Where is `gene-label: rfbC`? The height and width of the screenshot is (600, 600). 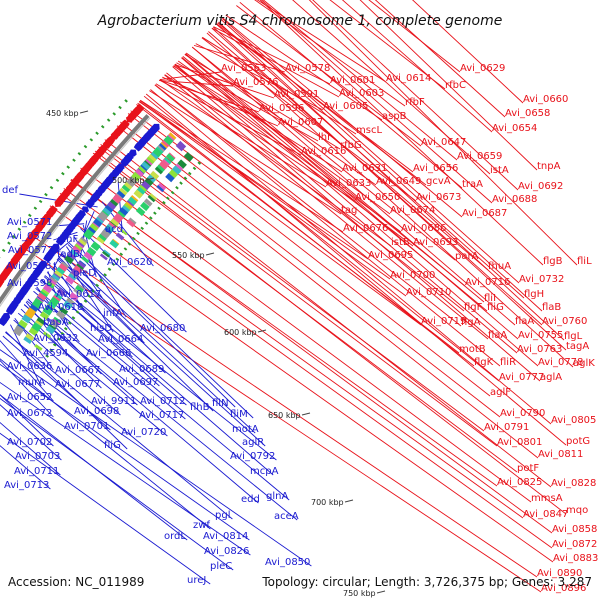
gene-label: rfbC is located at coordinates (455, 85).